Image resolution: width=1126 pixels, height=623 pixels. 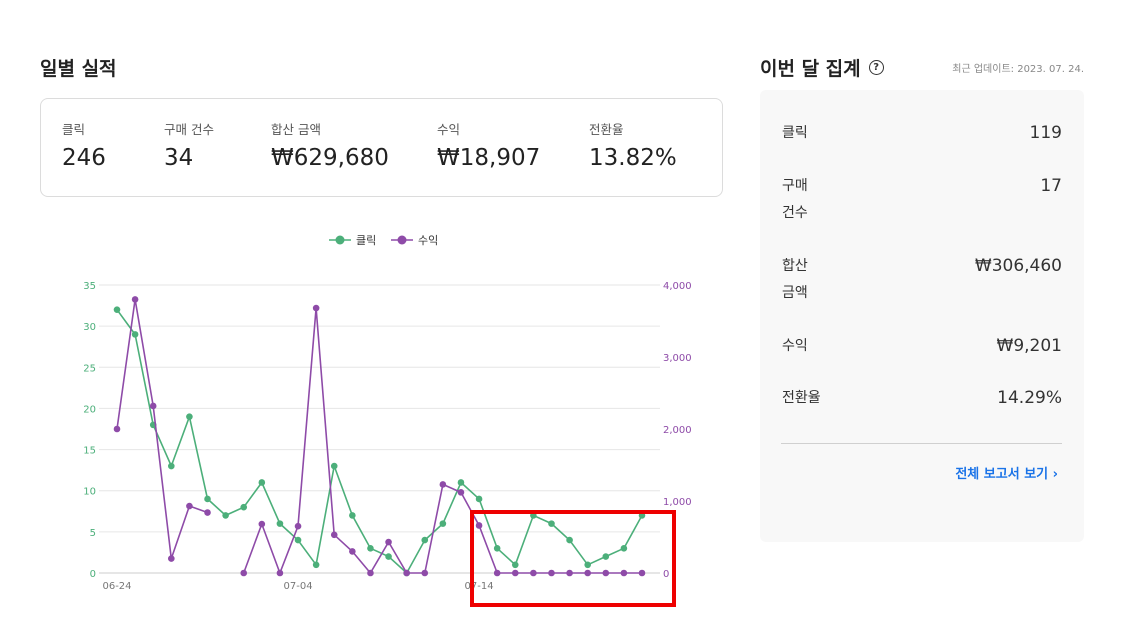 I want to click on y-left-tick-label: 25, so click(x=89, y=368).